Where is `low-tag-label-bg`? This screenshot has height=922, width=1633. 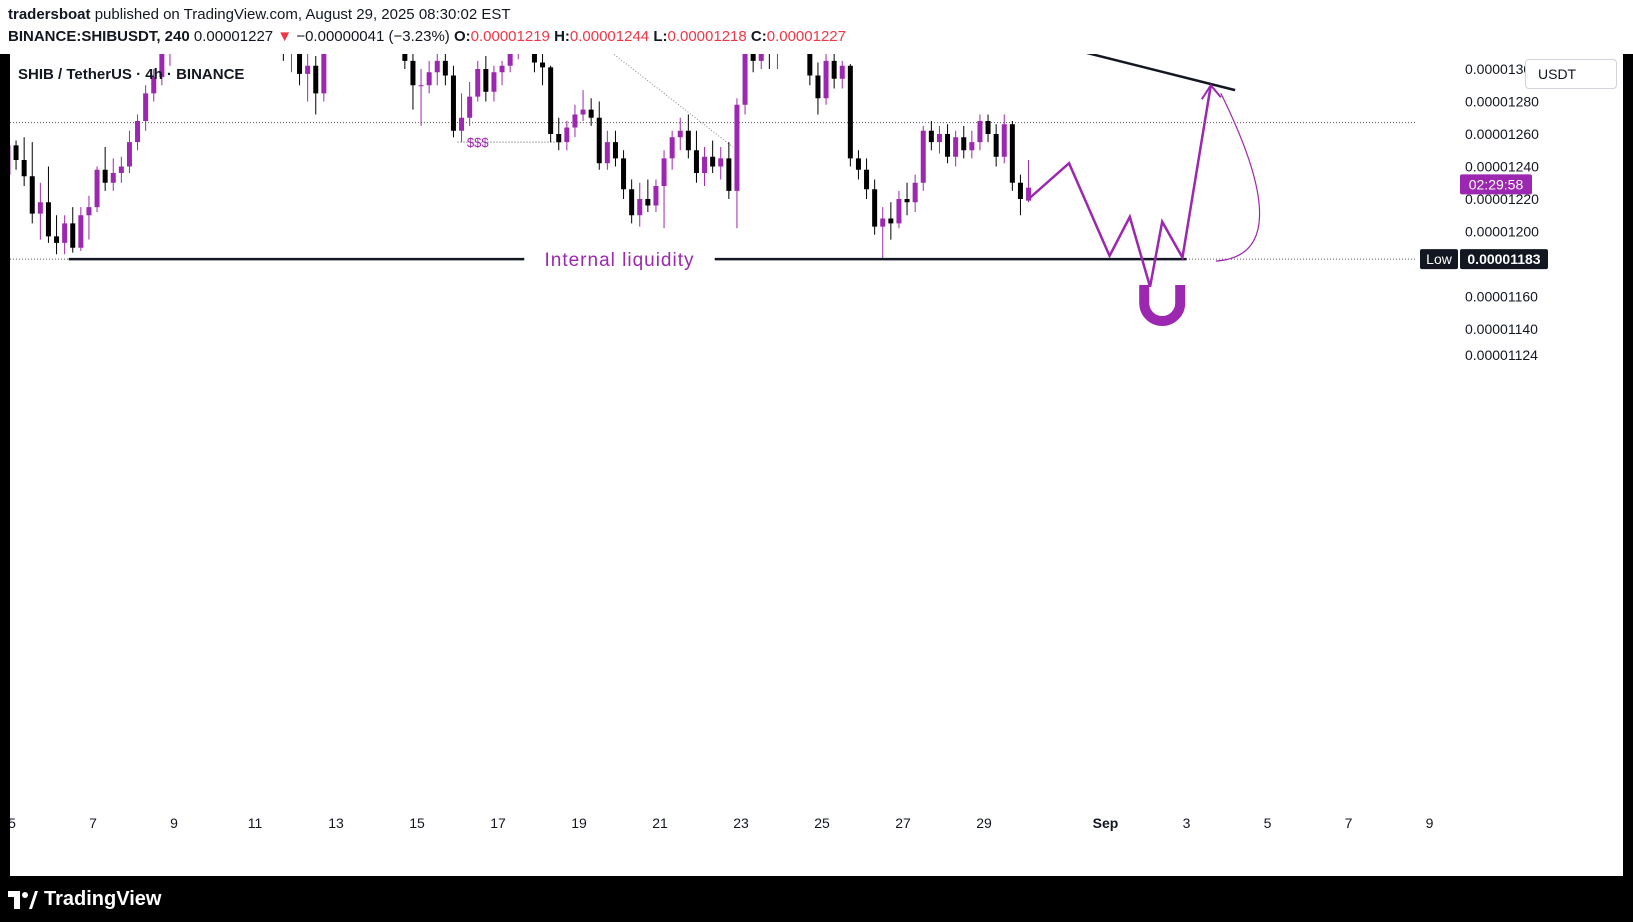 low-tag-label-bg is located at coordinates (1439, 259).